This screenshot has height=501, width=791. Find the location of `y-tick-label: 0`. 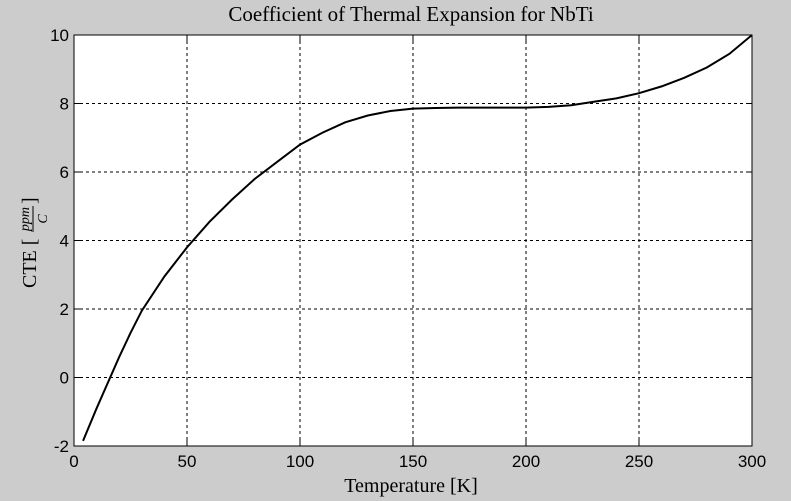

y-tick-label: 0 is located at coordinates (64, 378).